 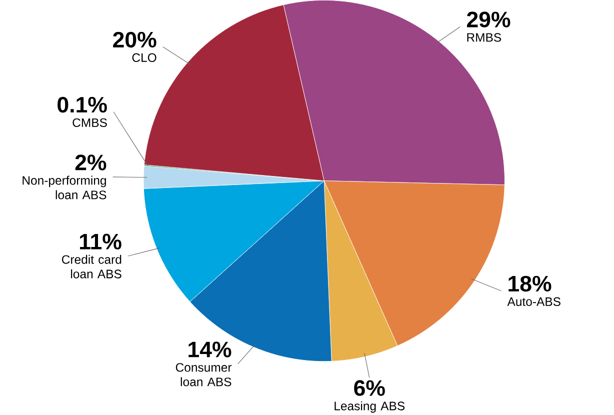 What do you see at coordinates (90, 162) in the screenshot?
I see `data-label: 2%` at bounding box center [90, 162].